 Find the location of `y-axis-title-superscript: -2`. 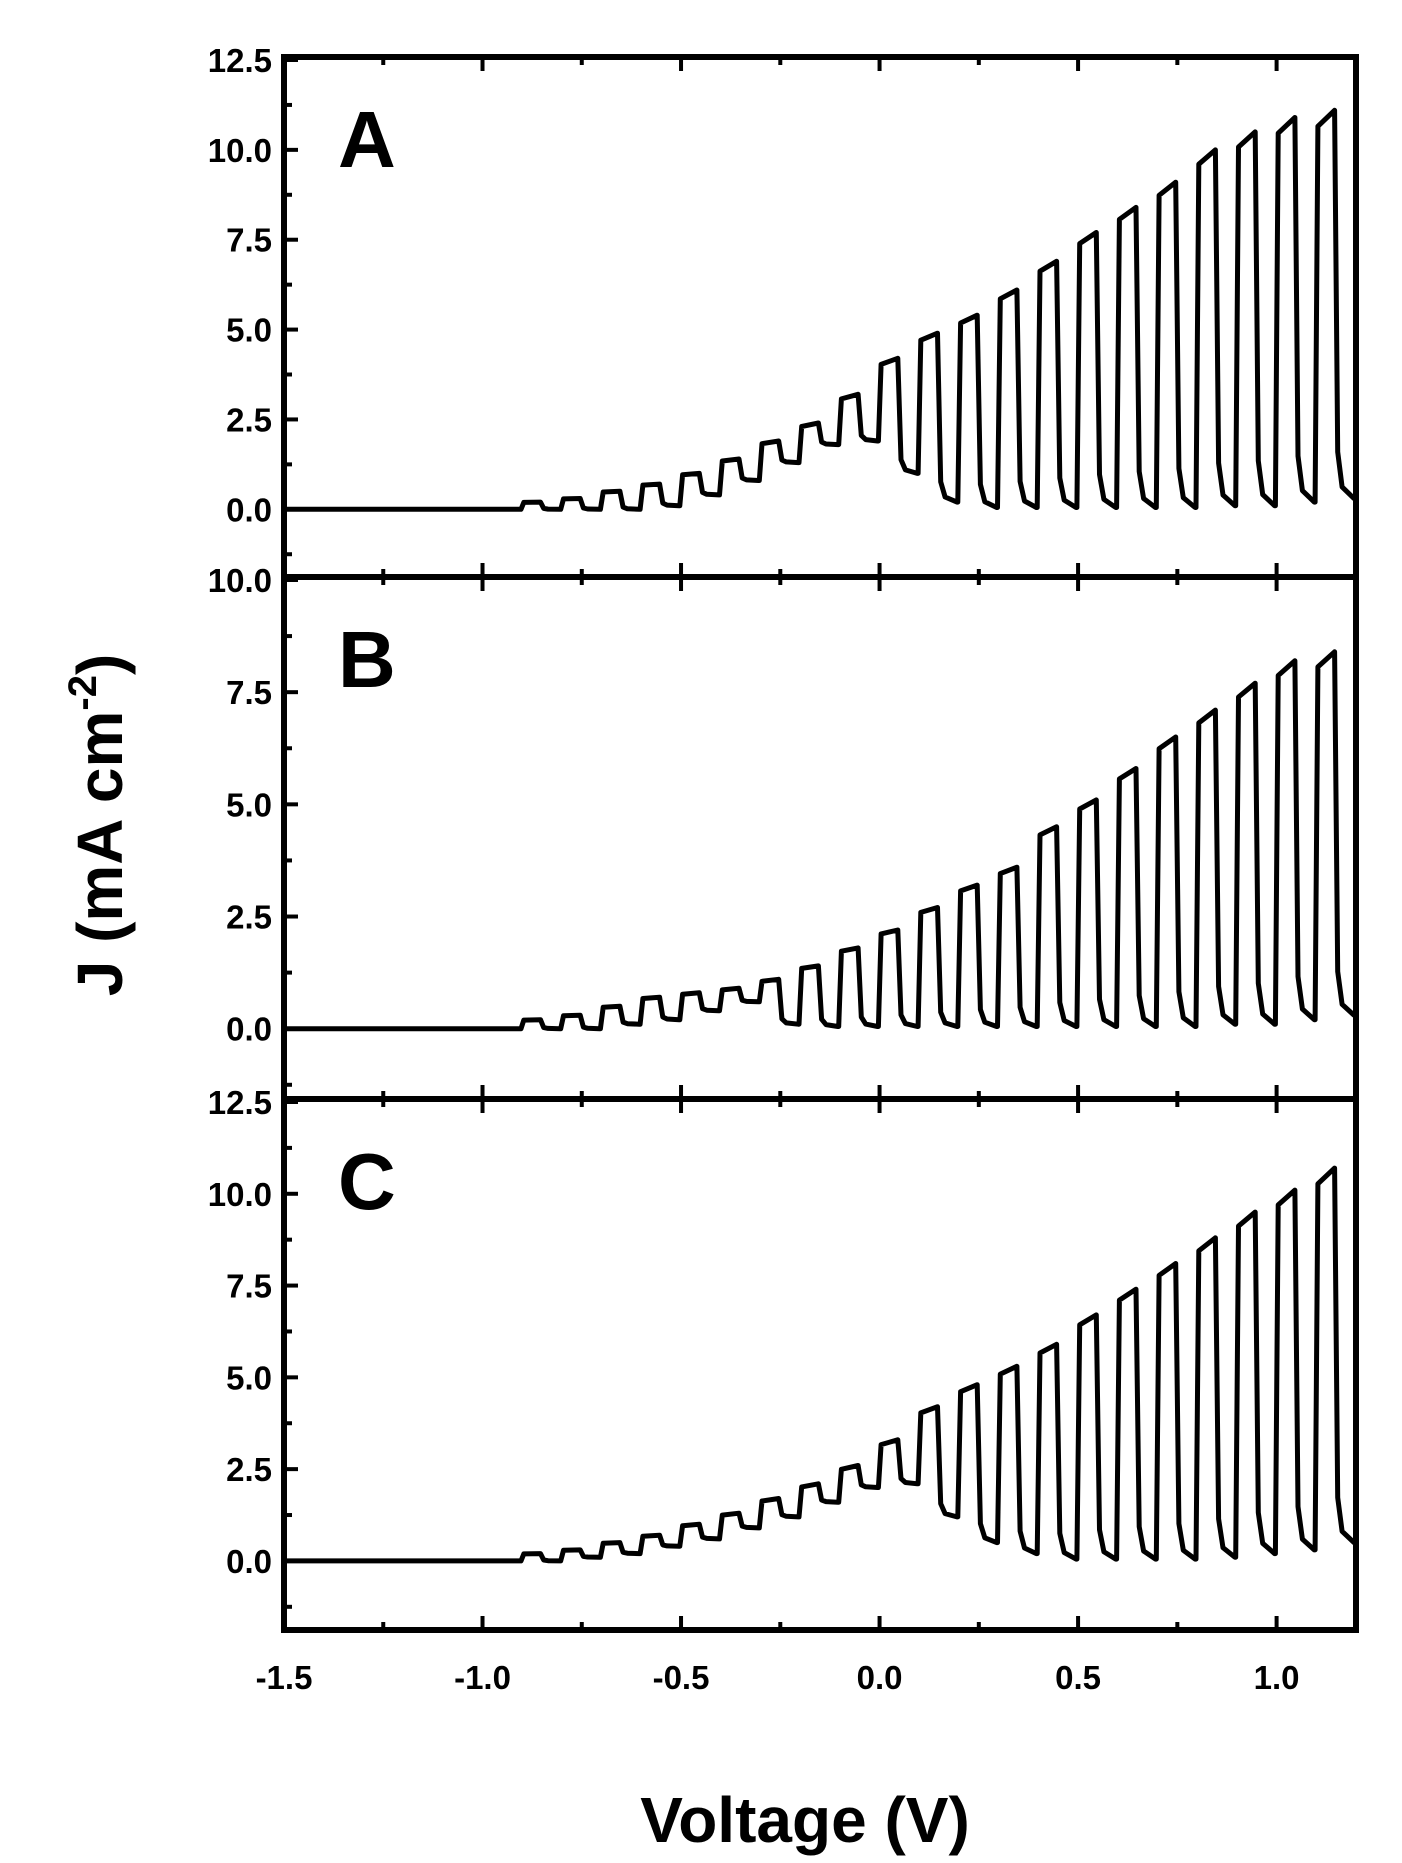

y-axis-title-superscript: -2 is located at coordinates (83, 693).